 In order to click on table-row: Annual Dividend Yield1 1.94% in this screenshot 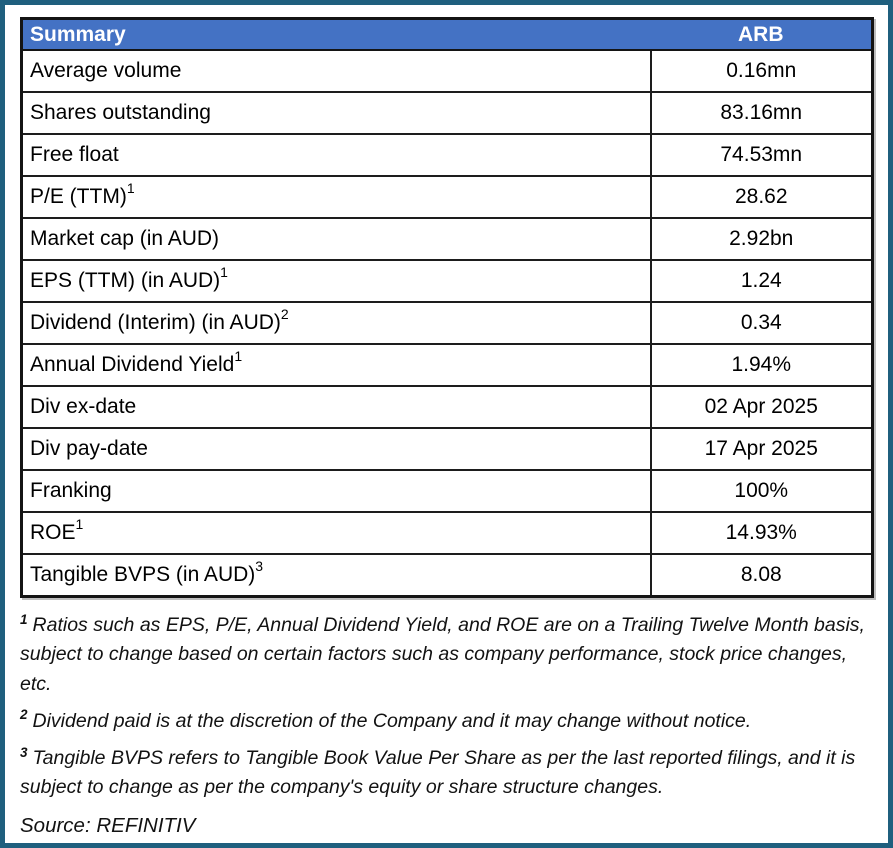, I will do `click(447, 365)`.